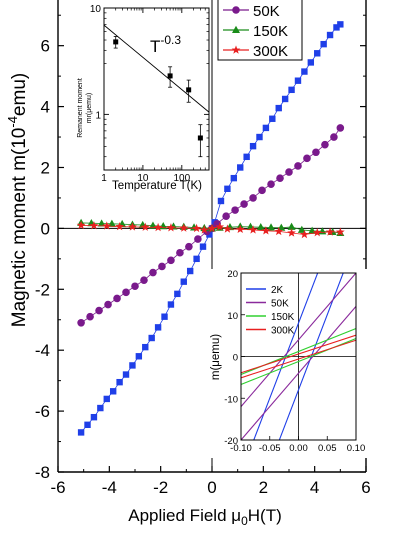 Image resolution: width=415 pixels, height=537 pixels. I want to click on y-tick-label: -2, so click(42, 289).